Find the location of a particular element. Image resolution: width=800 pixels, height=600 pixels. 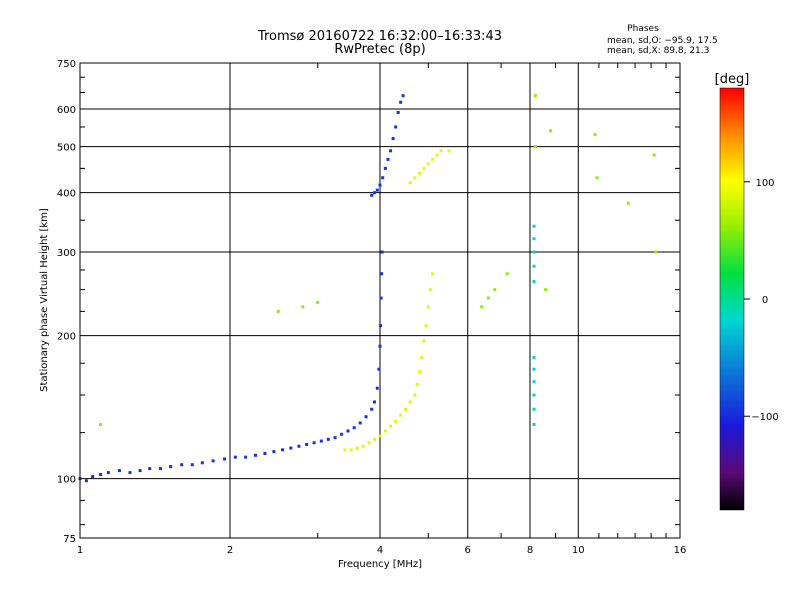

colorbar-tick-label-0: 100 is located at coordinates (764, 183).